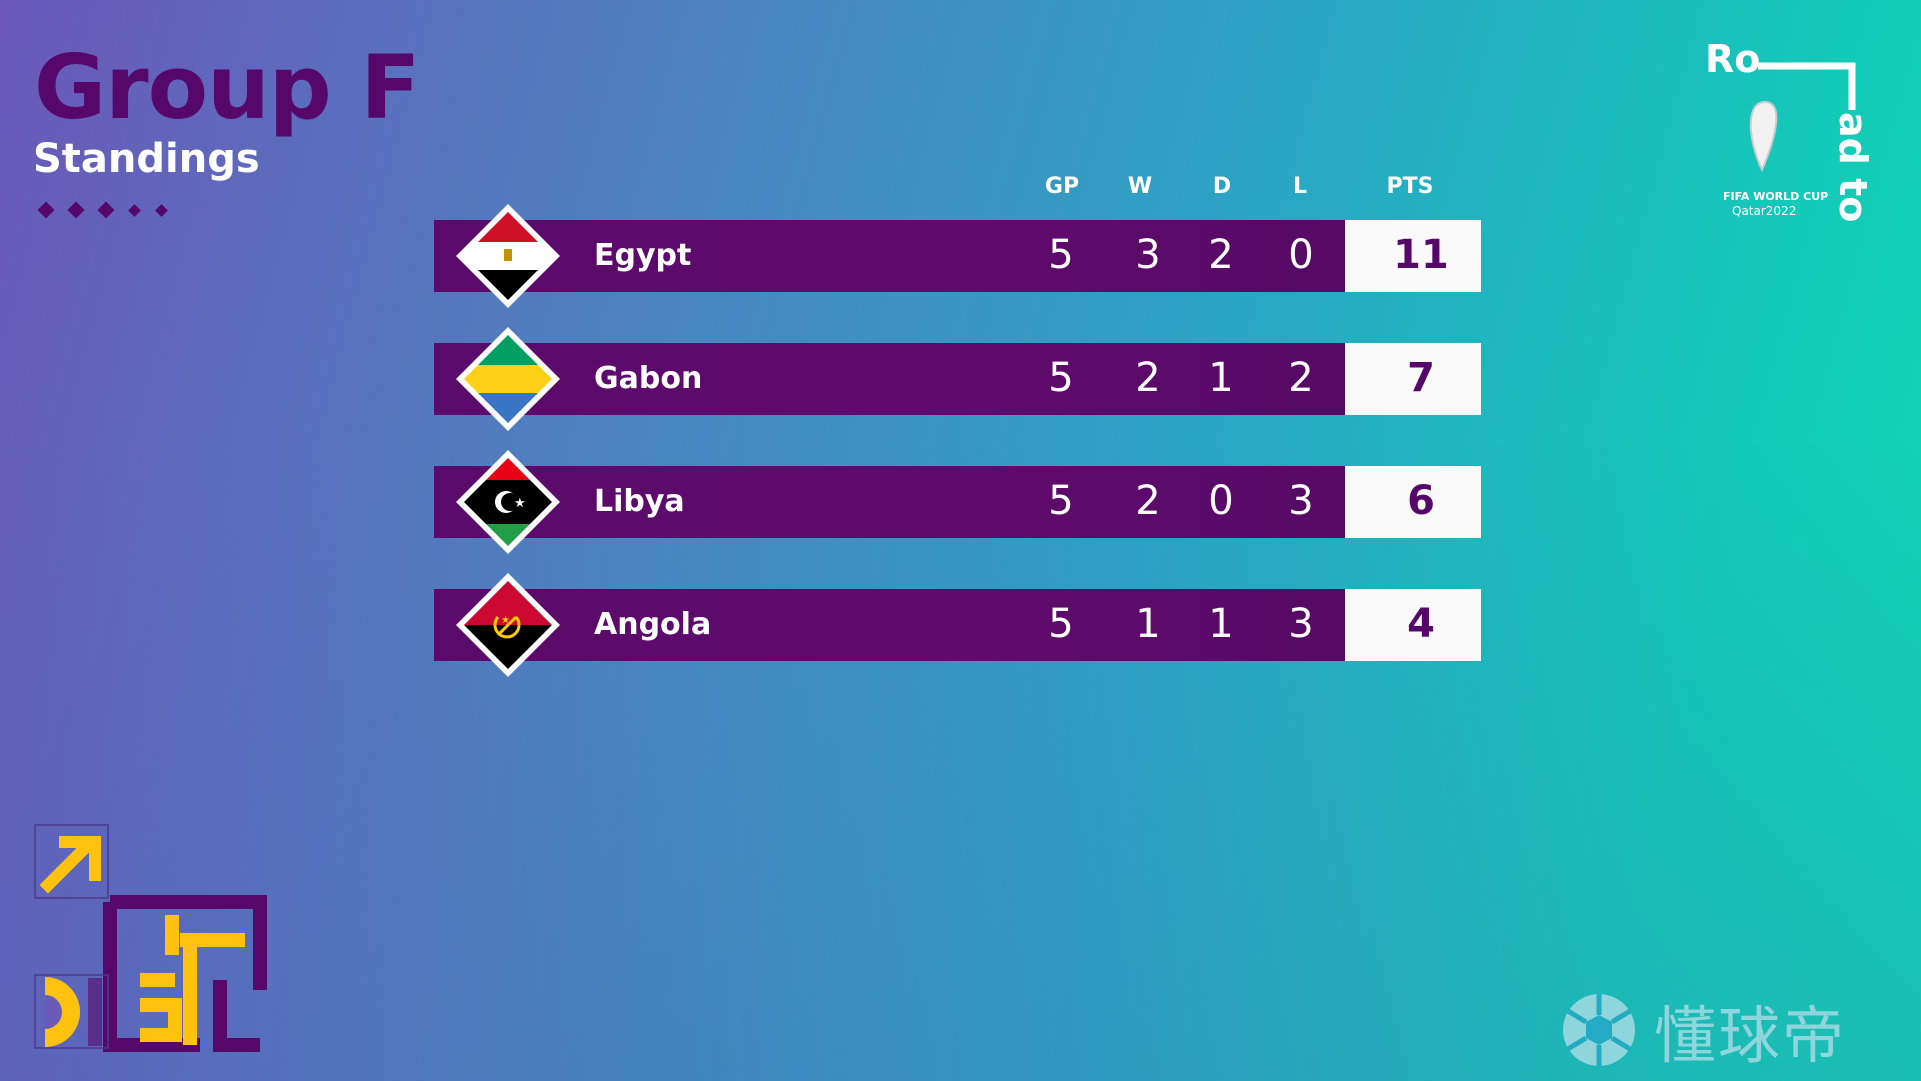 The width and height of the screenshot is (1921, 1081). Describe the element at coordinates (1421, 624) in the screenshot. I see `stat-pts: 4` at that location.